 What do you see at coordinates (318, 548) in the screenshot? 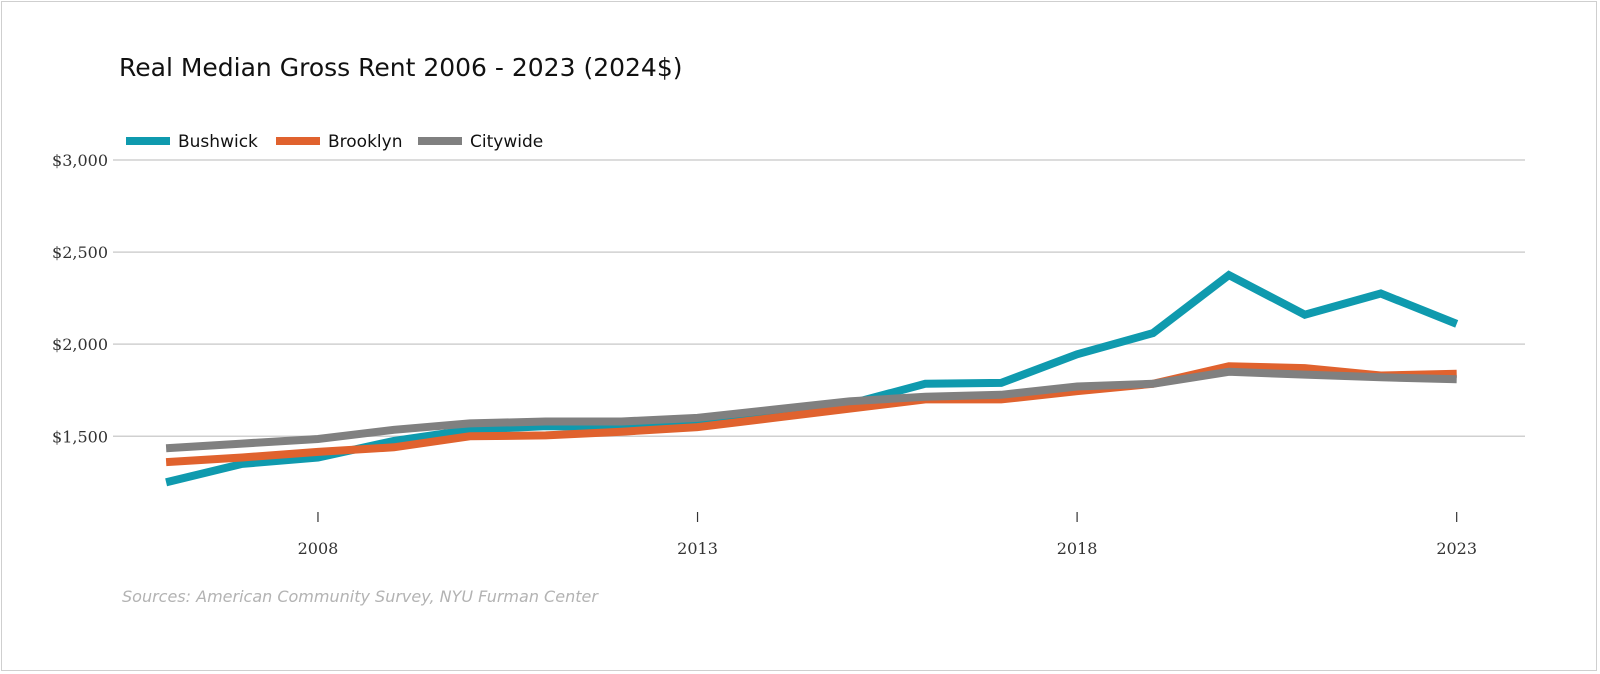
I see `x-tick-label: 2008` at bounding box center [318, 548].